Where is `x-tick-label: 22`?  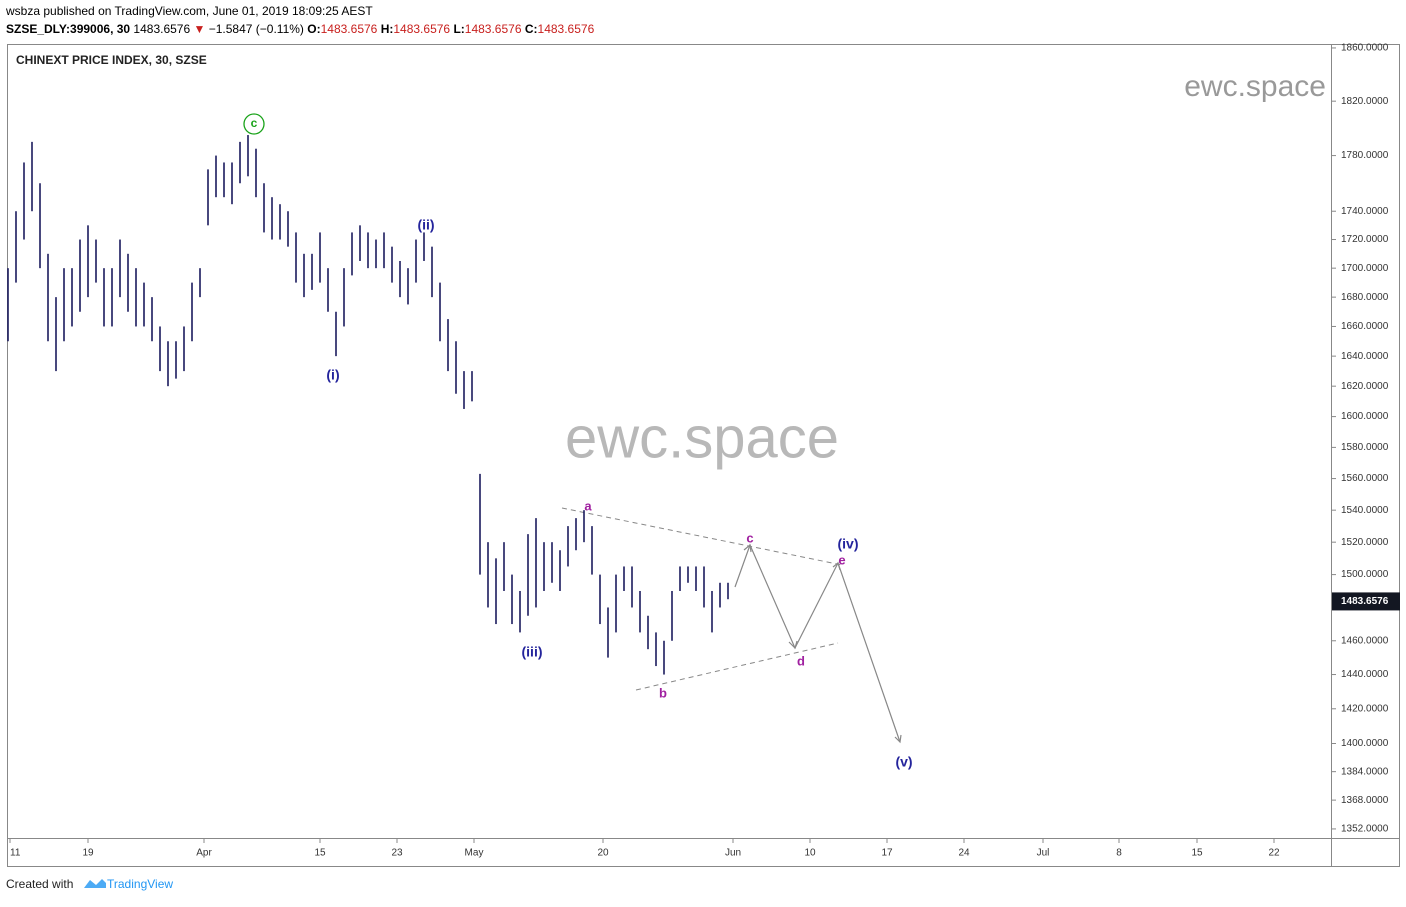
x-tick-label: 22 is located at coordinates (1274, 853).